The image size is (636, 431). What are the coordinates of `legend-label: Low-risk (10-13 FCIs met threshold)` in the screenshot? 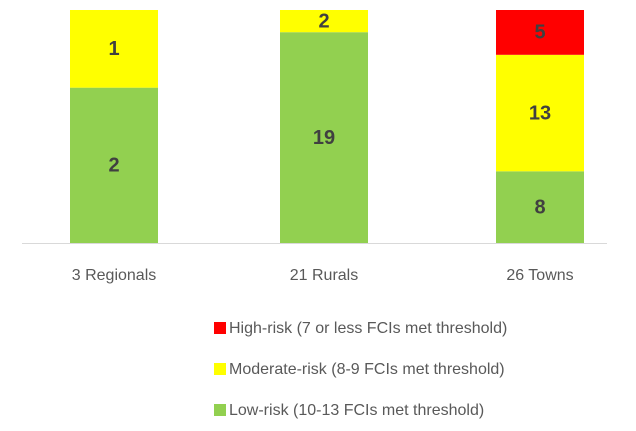 It's located at (356, 410).